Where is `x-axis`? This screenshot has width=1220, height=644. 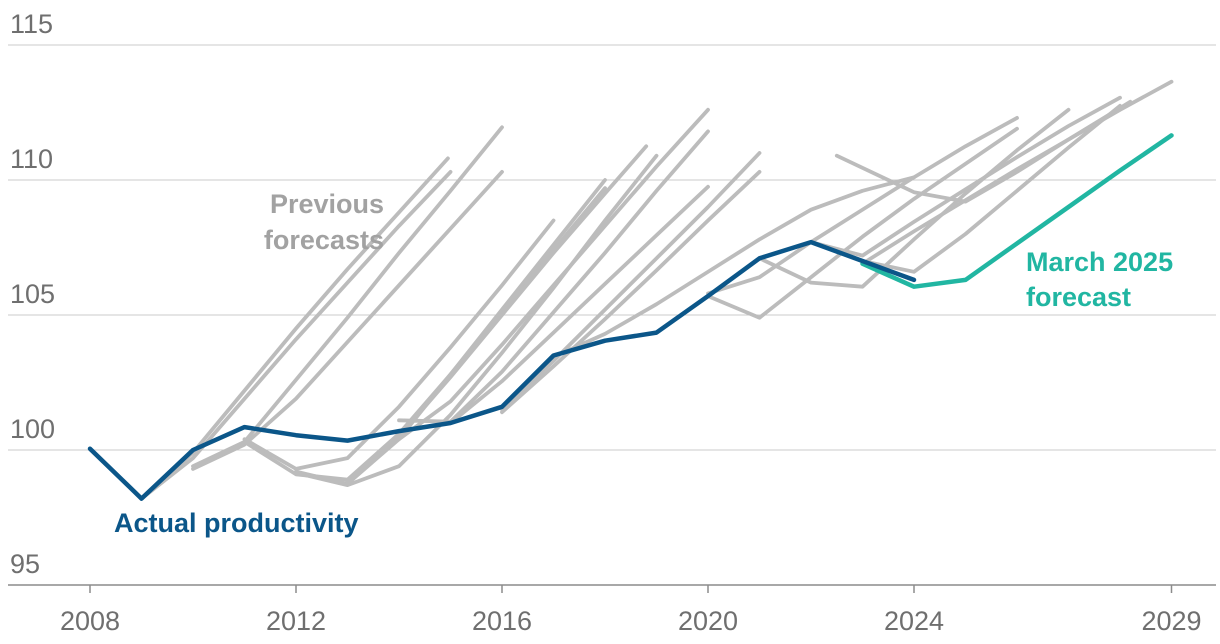 x-axis is located at coordinates (612, 588).